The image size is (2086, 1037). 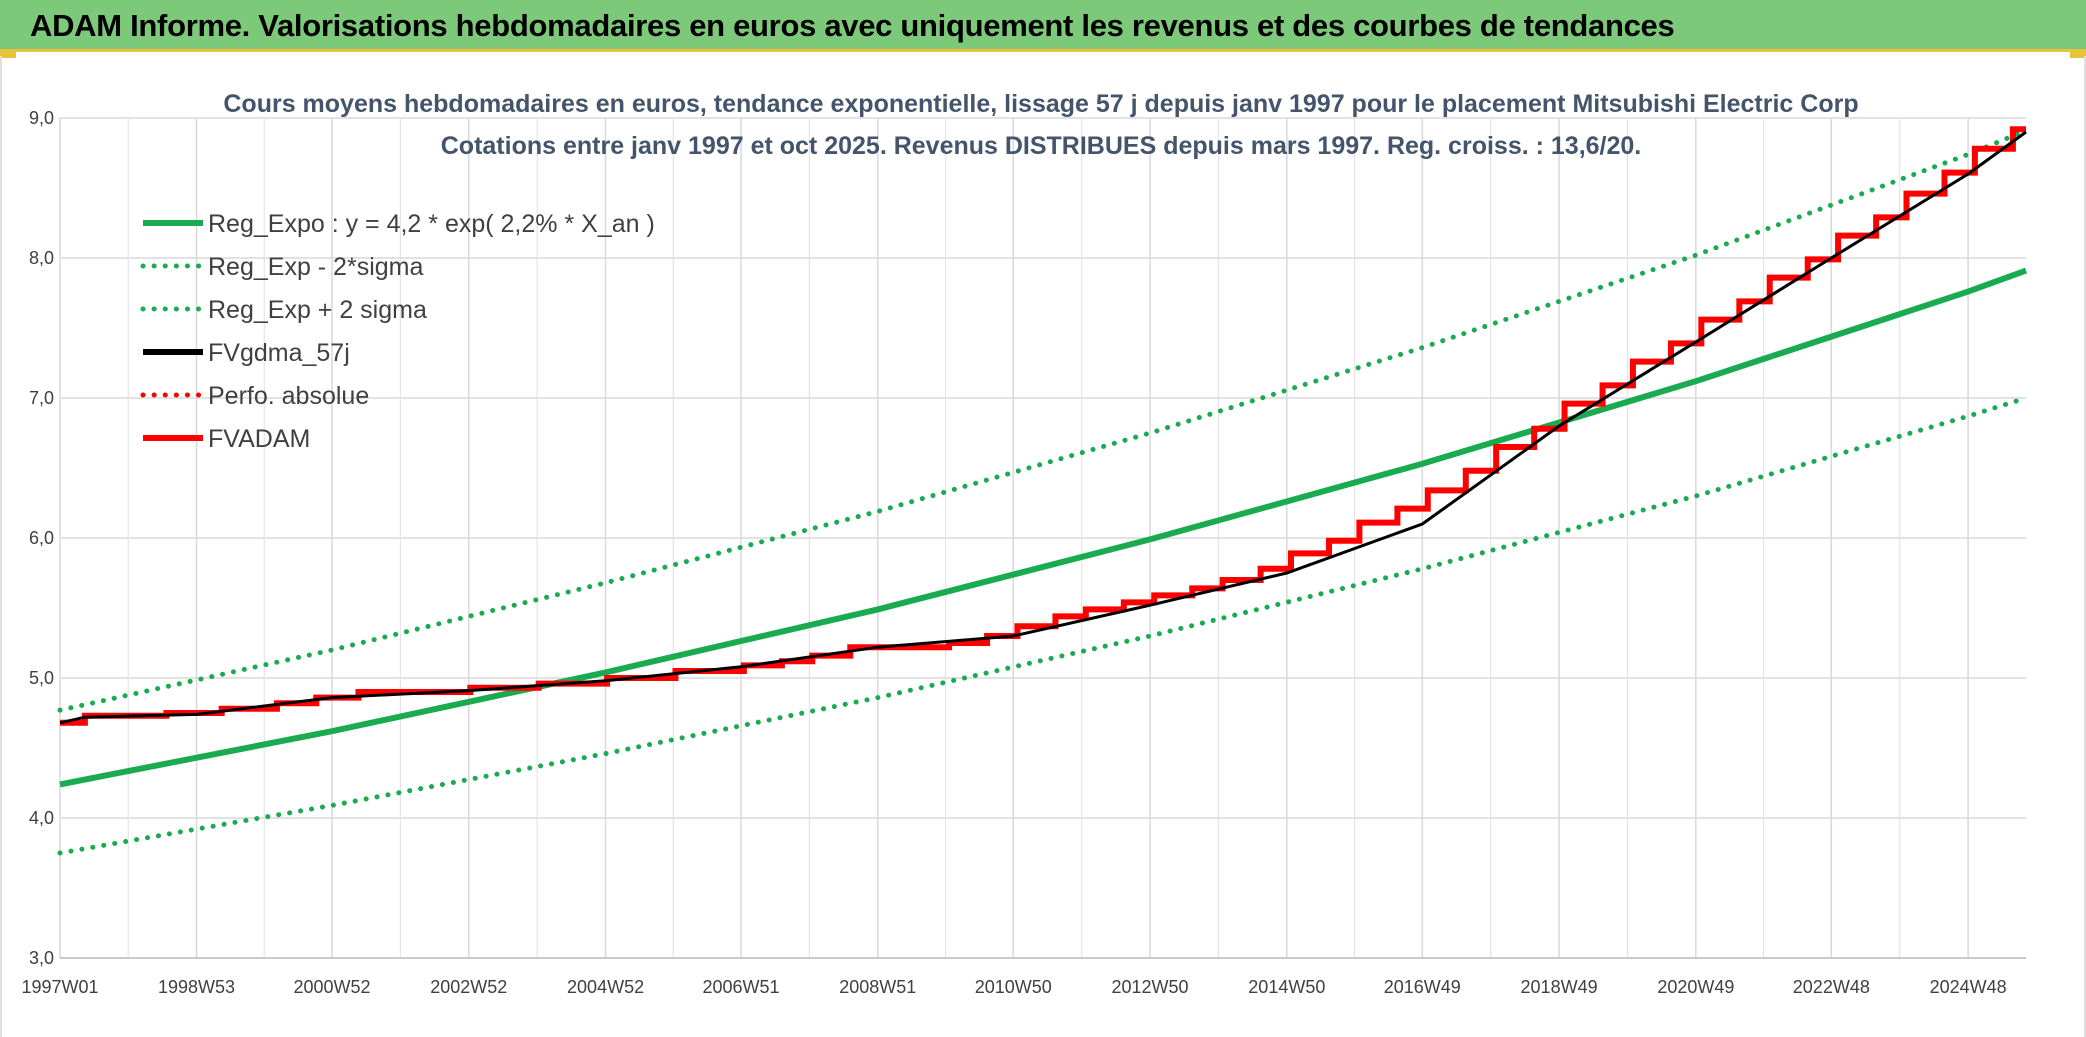 I want to click on y-tick-label: 6,0, so click(x=41, y=538).